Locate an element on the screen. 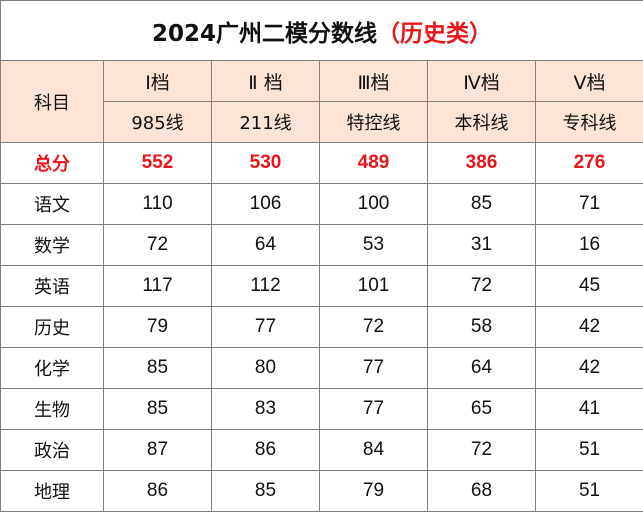 This screenshot has width=643, height=512. subject-row-english: 英语 117 112 101 72 45 is located at coordinates (321, 286).